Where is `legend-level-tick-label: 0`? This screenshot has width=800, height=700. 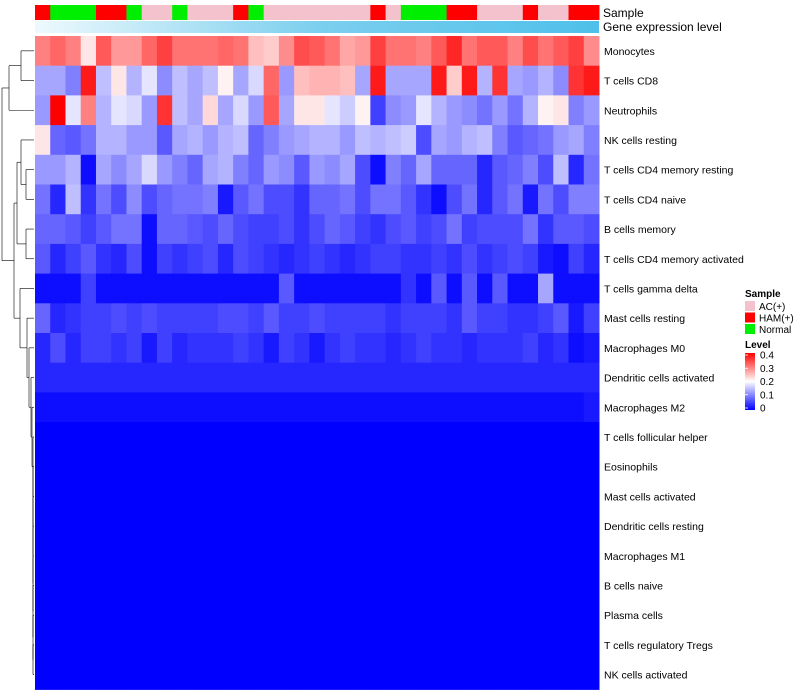
legend-level-tick-label: 0 is located at coordinates (763, 409).